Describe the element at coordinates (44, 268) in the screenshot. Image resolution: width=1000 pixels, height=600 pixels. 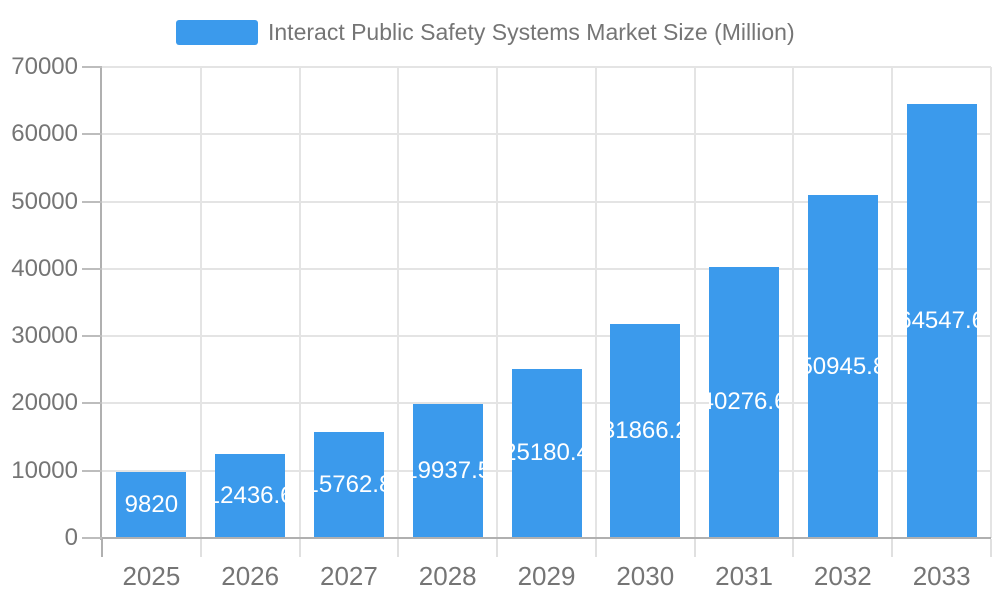
I see `y-axis-label: 40000` at that location.